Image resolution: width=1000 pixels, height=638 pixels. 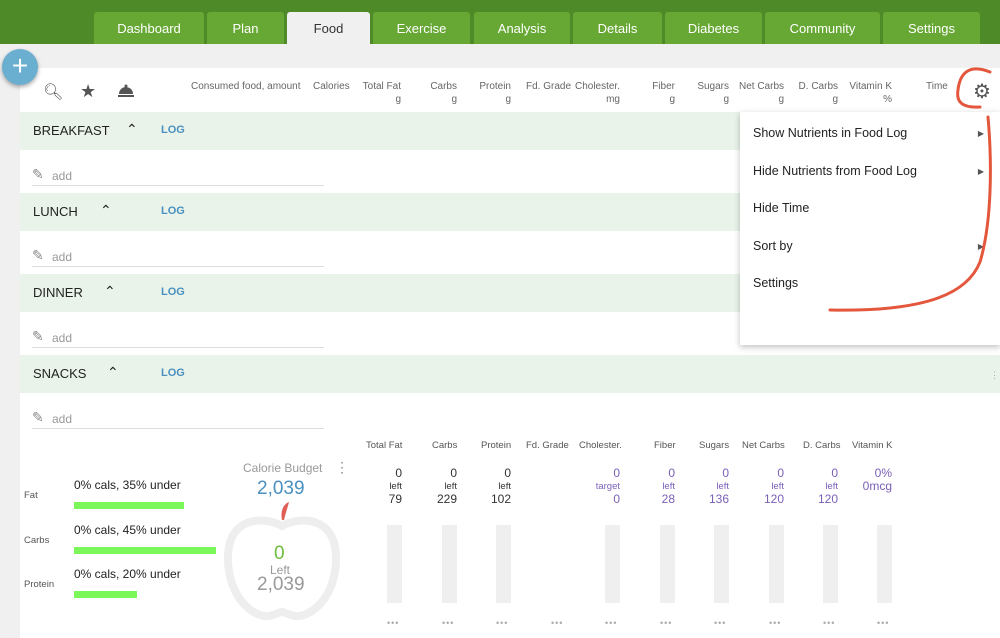 I want to click on summary-value: 0 left 28, so click(x=668, y=486).